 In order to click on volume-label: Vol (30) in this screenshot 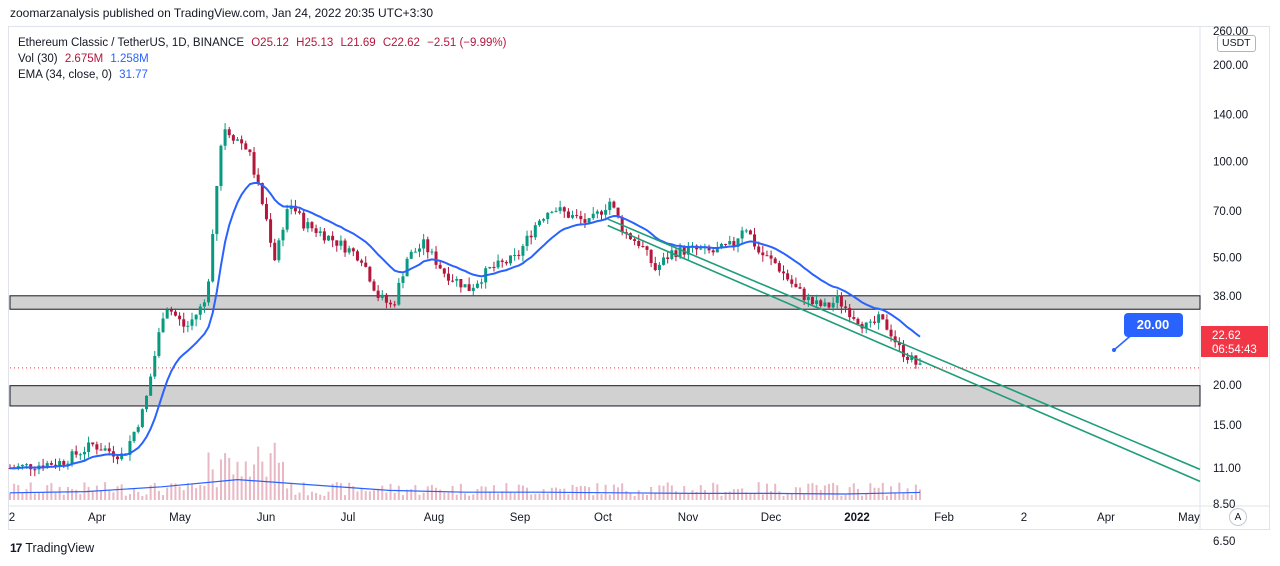, I will do `click(38, 59)`.